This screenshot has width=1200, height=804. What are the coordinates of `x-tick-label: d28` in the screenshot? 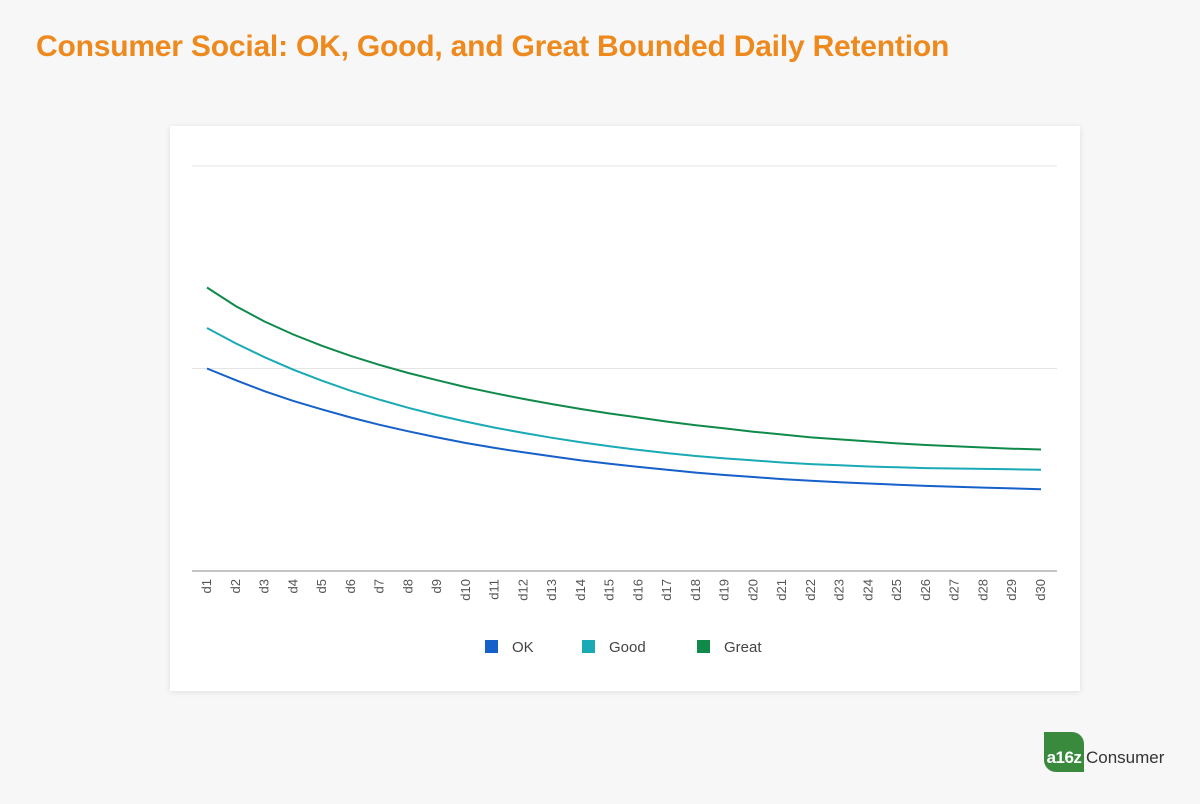 It's located at (982, 590).